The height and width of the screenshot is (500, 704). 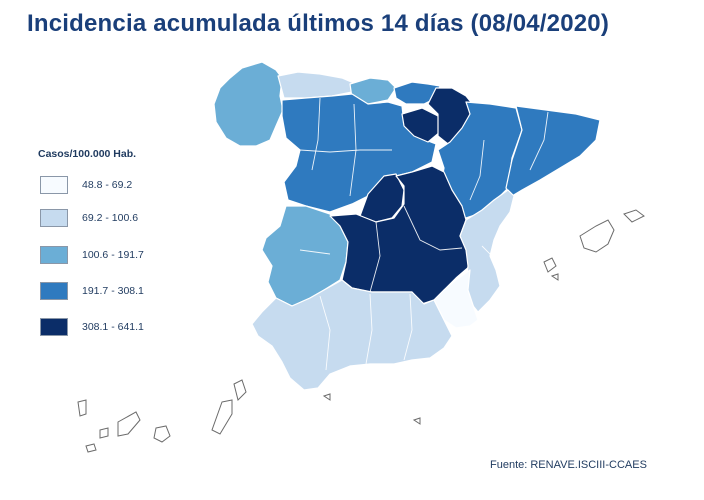 What do you see at coordinates (554, 277) in the screenshot?
I see `island-formentera` at bounding box center [554, 277].